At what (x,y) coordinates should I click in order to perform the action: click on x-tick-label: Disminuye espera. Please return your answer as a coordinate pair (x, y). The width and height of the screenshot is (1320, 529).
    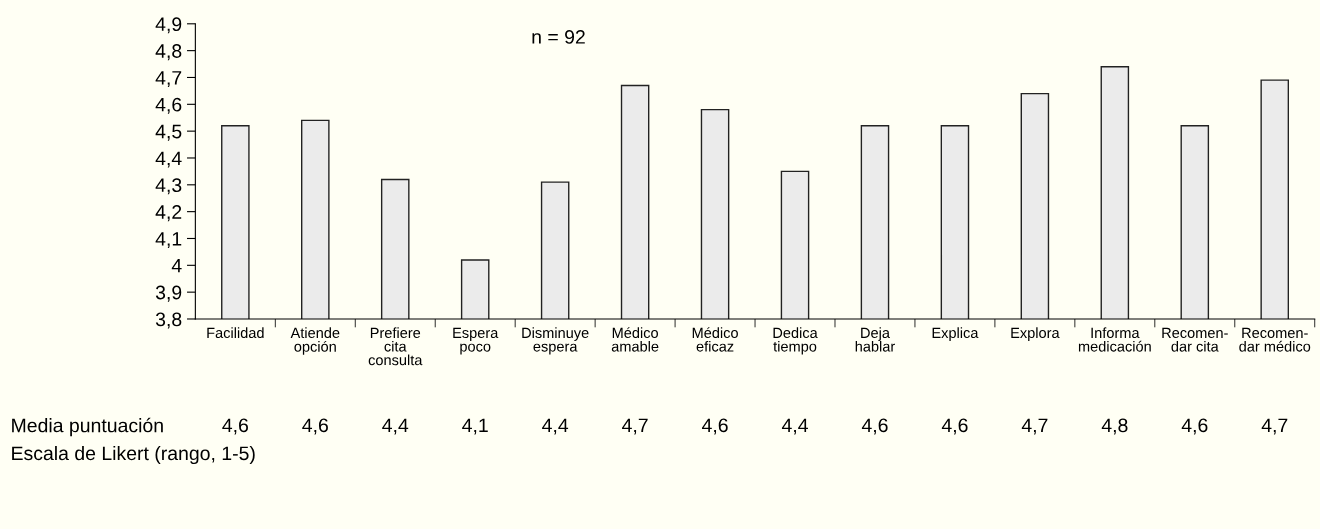
    Looking at the image, I should click on (555, 341).